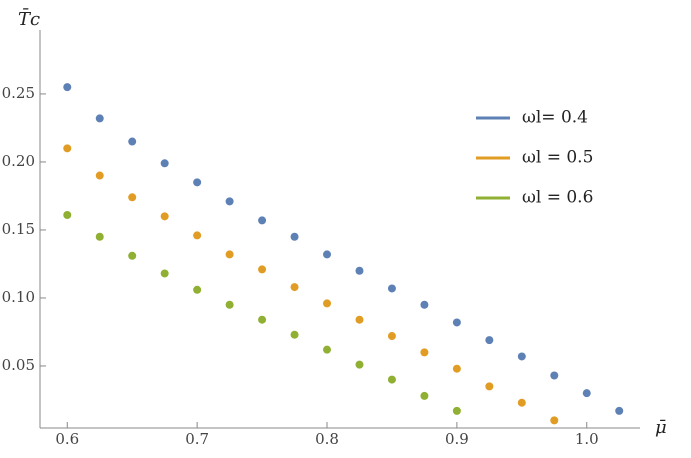 The height and width of the screenshot is (458, 691). What do you see at coordinates (557, 198) in the screenshot?
I see `legend-label: ωl = 0.6` at bounding box center [557, 198].